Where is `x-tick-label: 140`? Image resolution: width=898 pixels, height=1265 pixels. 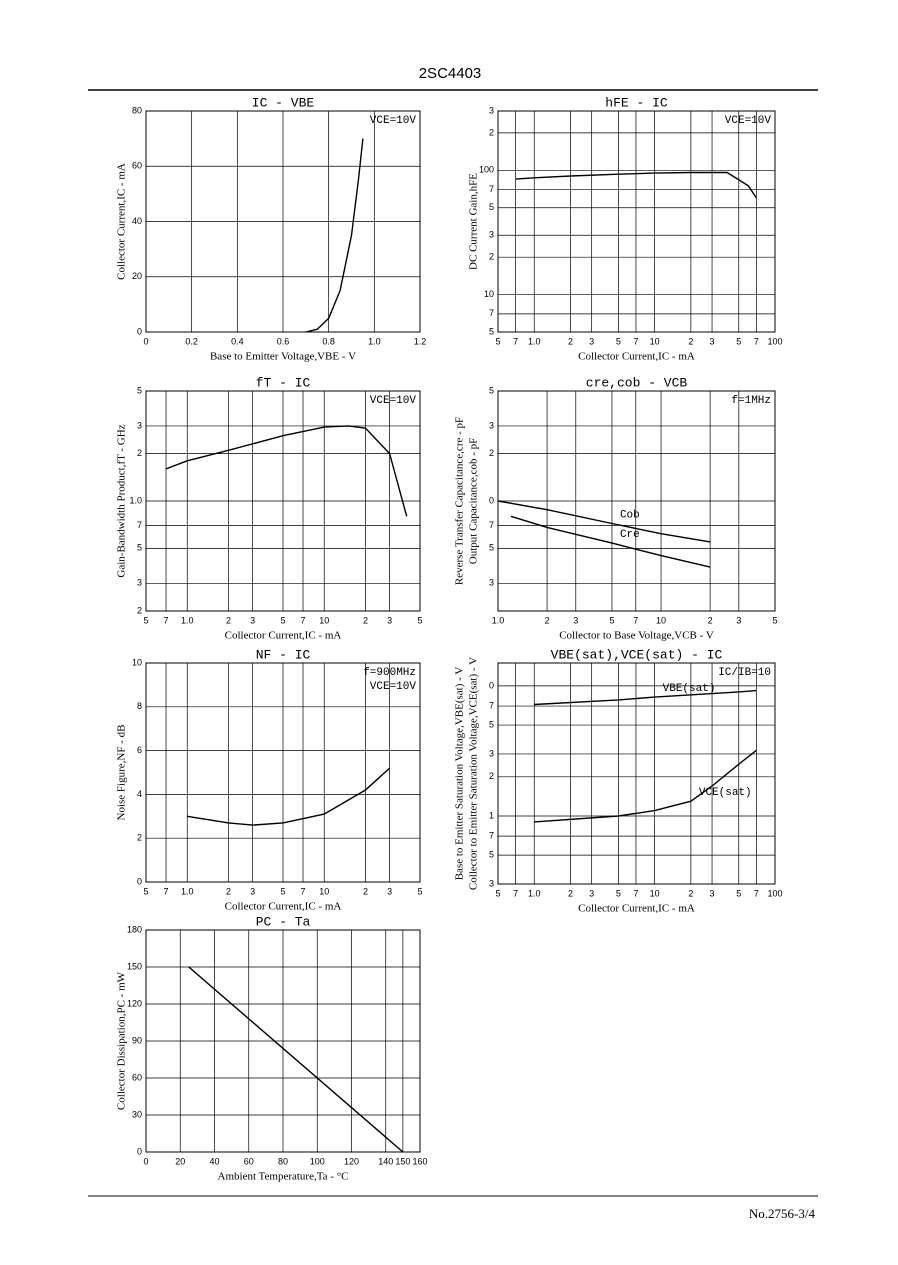 x-tick-label: 140 is located at coordinates (385, 1161).